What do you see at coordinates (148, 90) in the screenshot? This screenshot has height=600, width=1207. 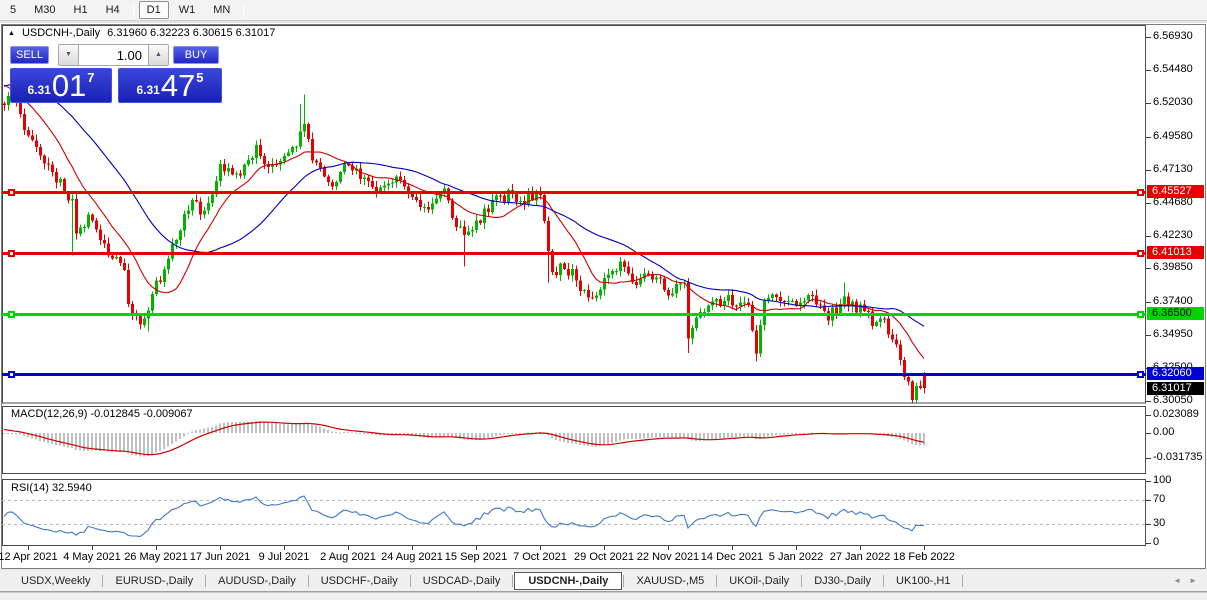 I see `buy-price-prefix: 6.31` at bounding box center [148, 90].